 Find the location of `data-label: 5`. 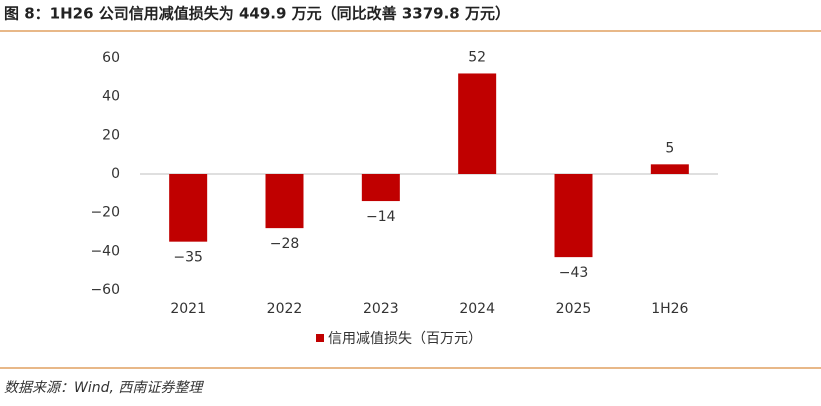

data-label: 5 is located at coordinates (669, 148).